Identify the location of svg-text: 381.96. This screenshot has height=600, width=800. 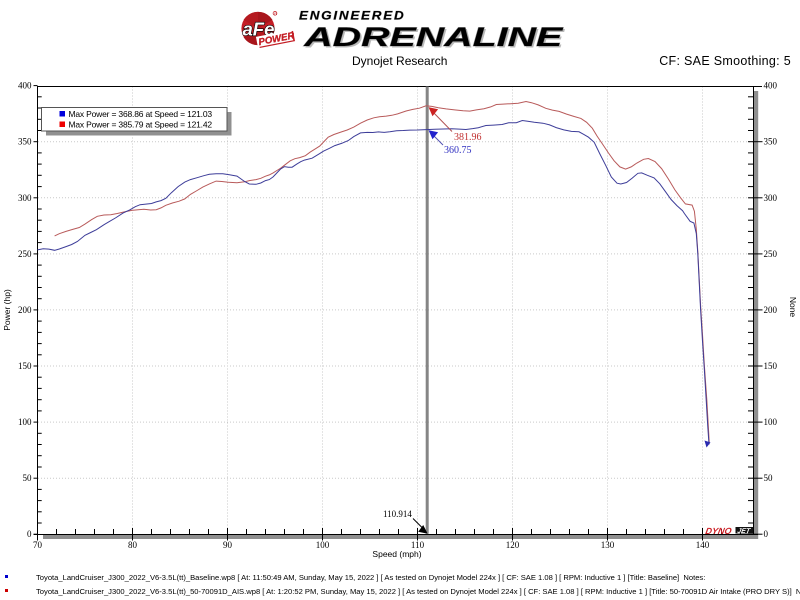
(468, 137).